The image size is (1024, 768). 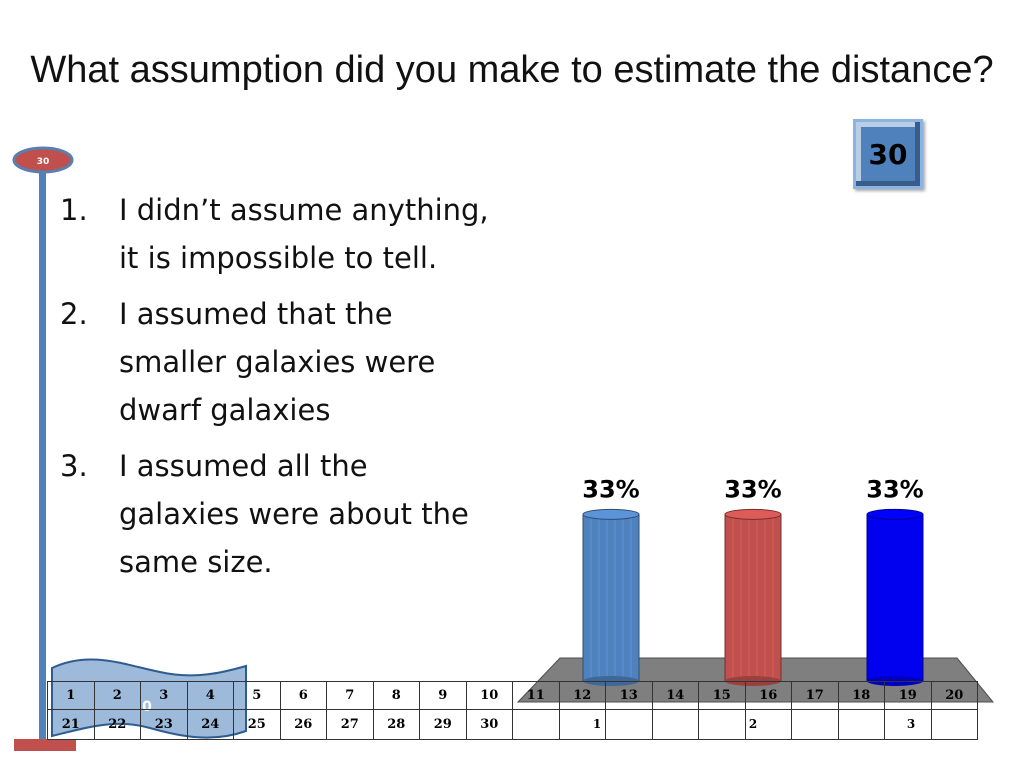 I want to click on response-cell: 18, so click(x=861, y=695).